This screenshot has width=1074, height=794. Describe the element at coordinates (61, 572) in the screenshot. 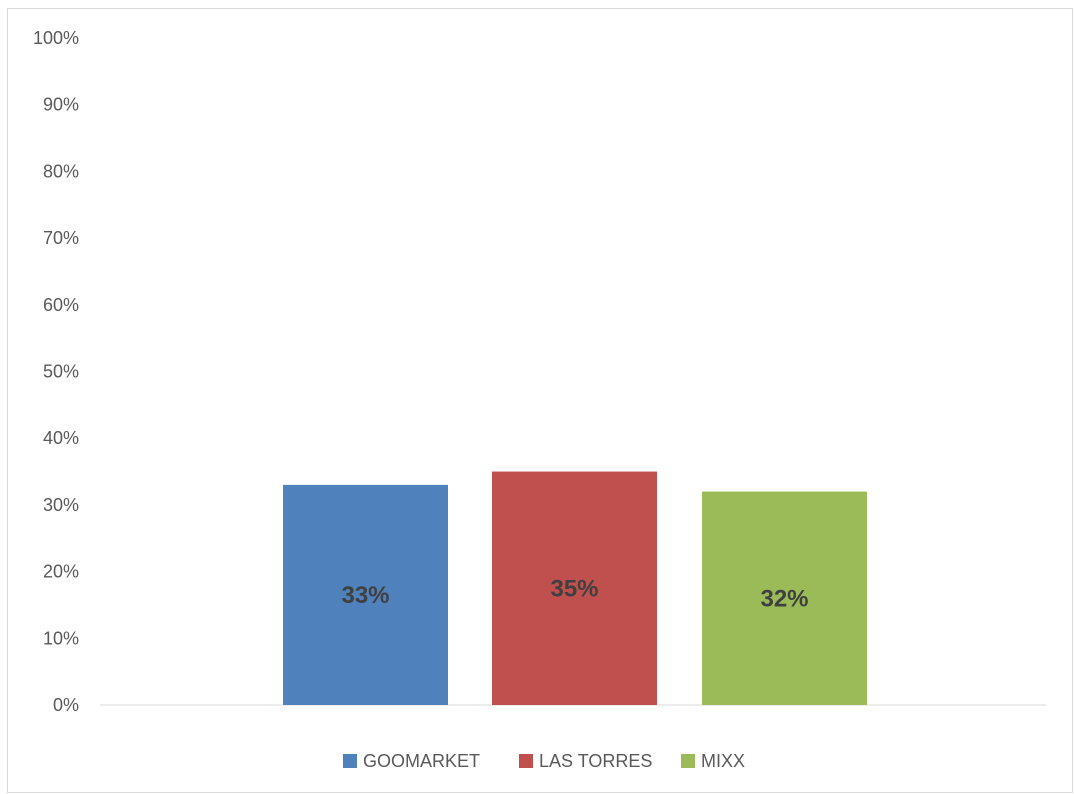

I see `y-tick-label: 20%` at that location.